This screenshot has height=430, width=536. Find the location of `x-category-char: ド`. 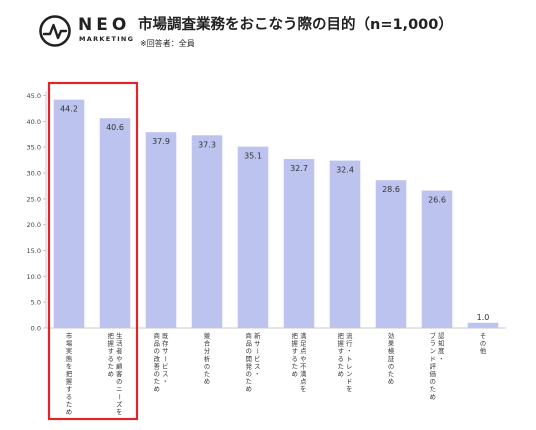

x-category-char: ド is located at coordinates (433, 359).